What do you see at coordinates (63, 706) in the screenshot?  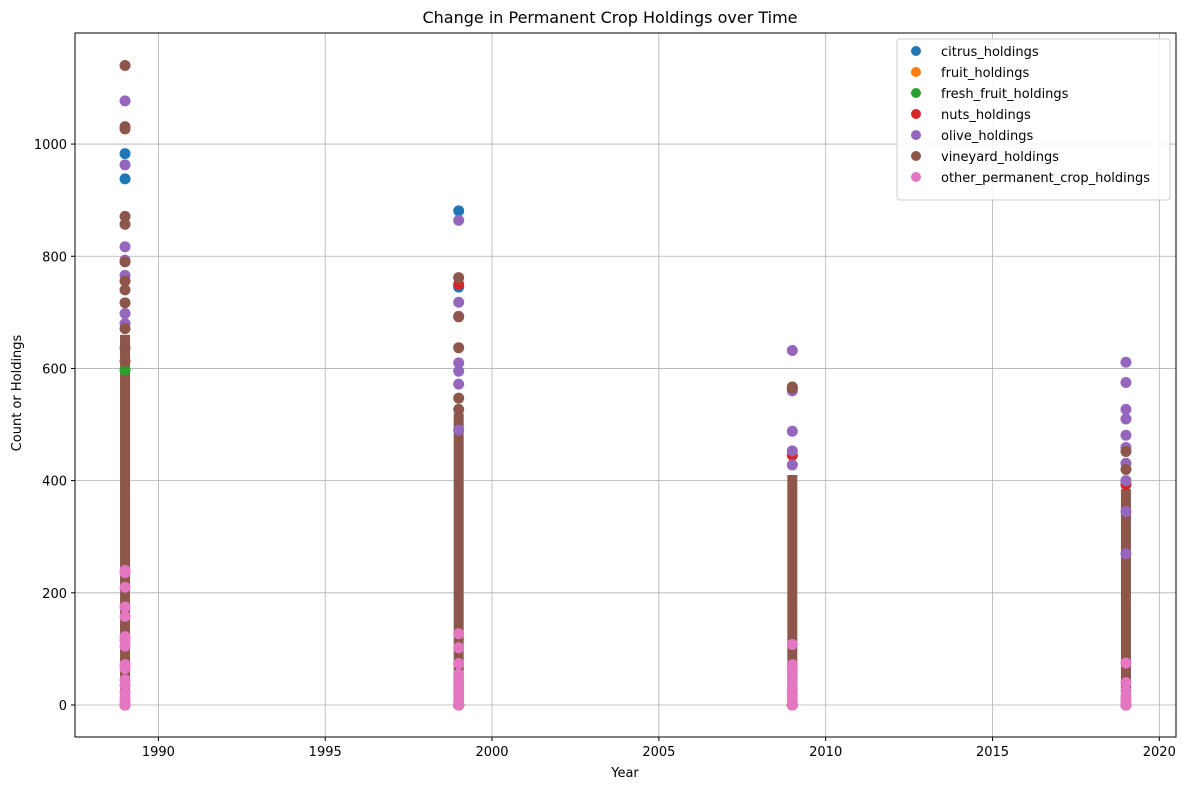 I see `y-tick-label: 0` at bounding box center [63, 706].